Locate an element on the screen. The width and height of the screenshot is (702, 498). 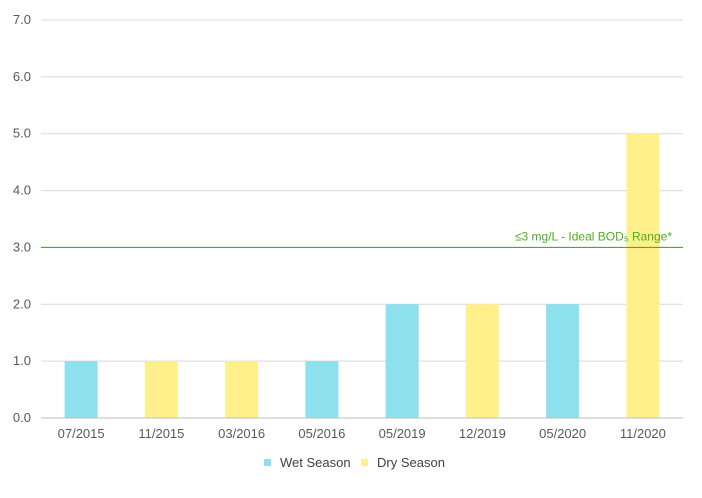
bar-12-2019 is located at coordinates (482, 361).